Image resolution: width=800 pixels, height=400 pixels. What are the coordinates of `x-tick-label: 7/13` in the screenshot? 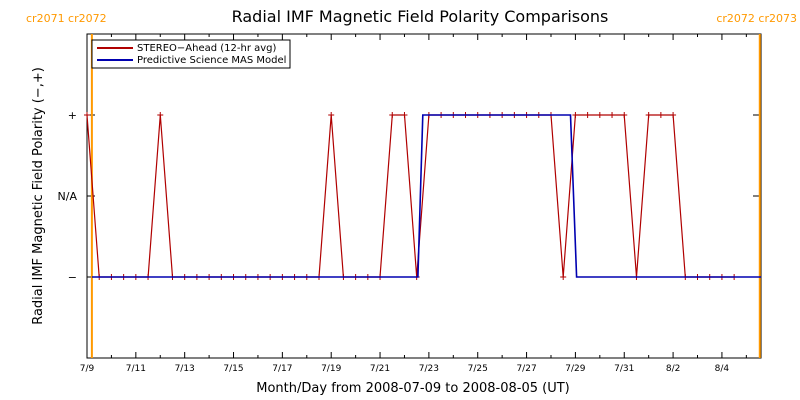 It's located at (185, 369).